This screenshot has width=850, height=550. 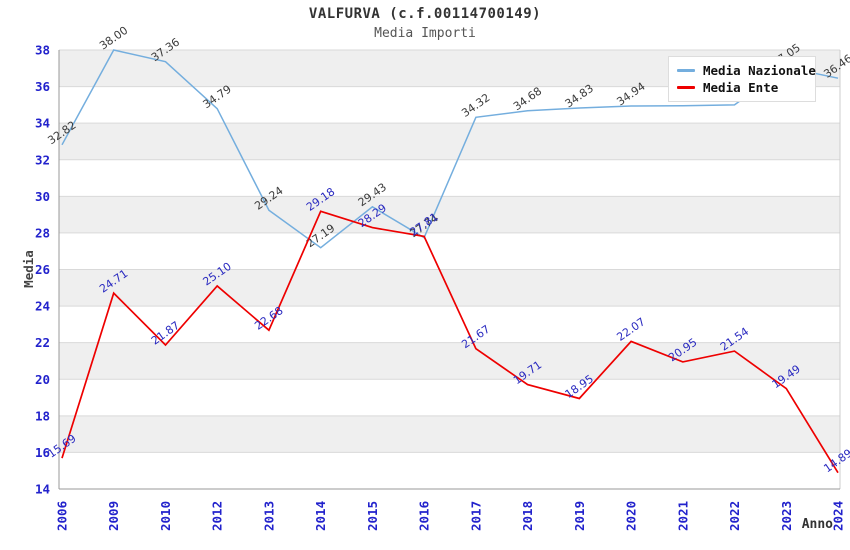 I want to click on y-tick-label: 30, so click(x=42, y=196).